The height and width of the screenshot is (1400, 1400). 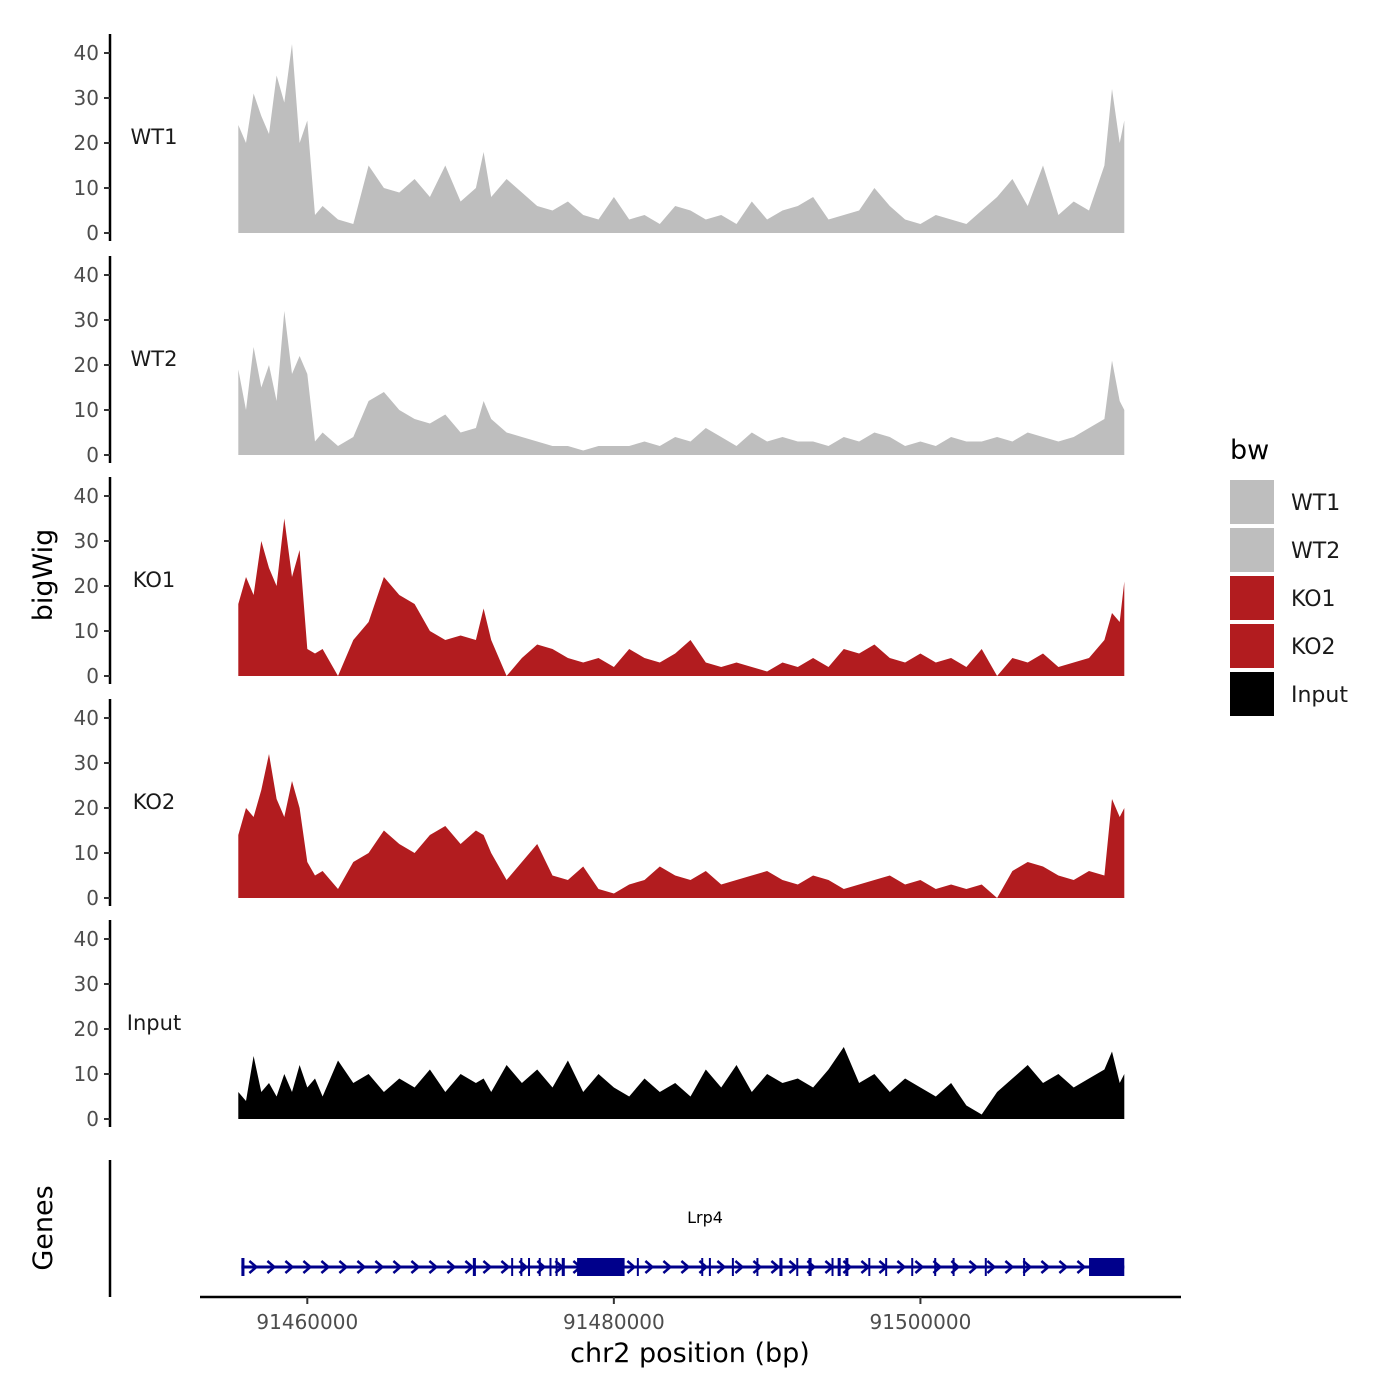 I want to click on area-ko1, so click(x=681, y=597).